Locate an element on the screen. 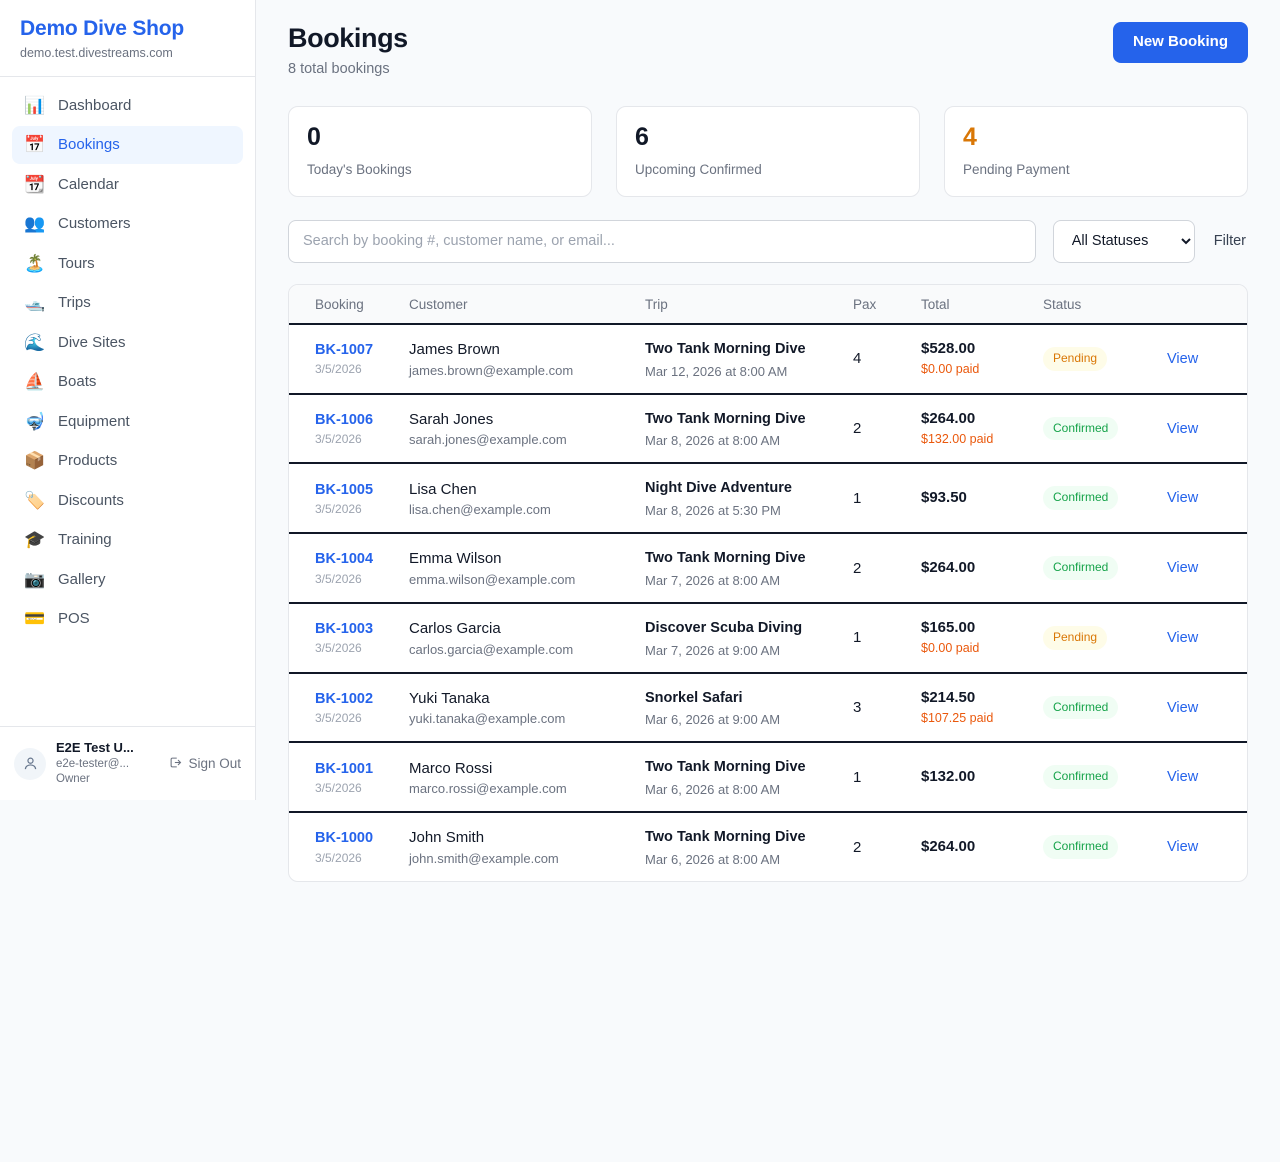 Image resolution: width=1280 pixels, height=1162 pixels. sidebar-item-pos: 💳 POS is located at coordinates (127, 619).